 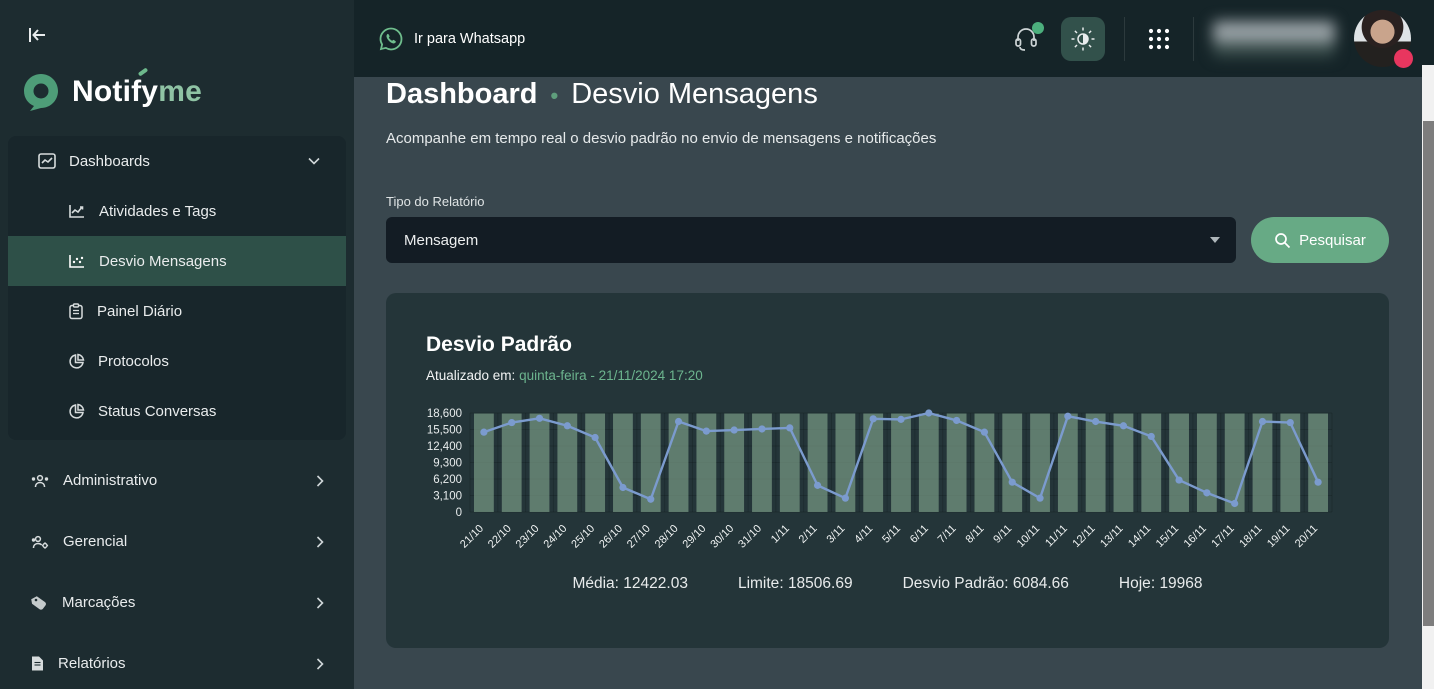 I want to click on user-name-blurred, so click(x=1274, y=38).